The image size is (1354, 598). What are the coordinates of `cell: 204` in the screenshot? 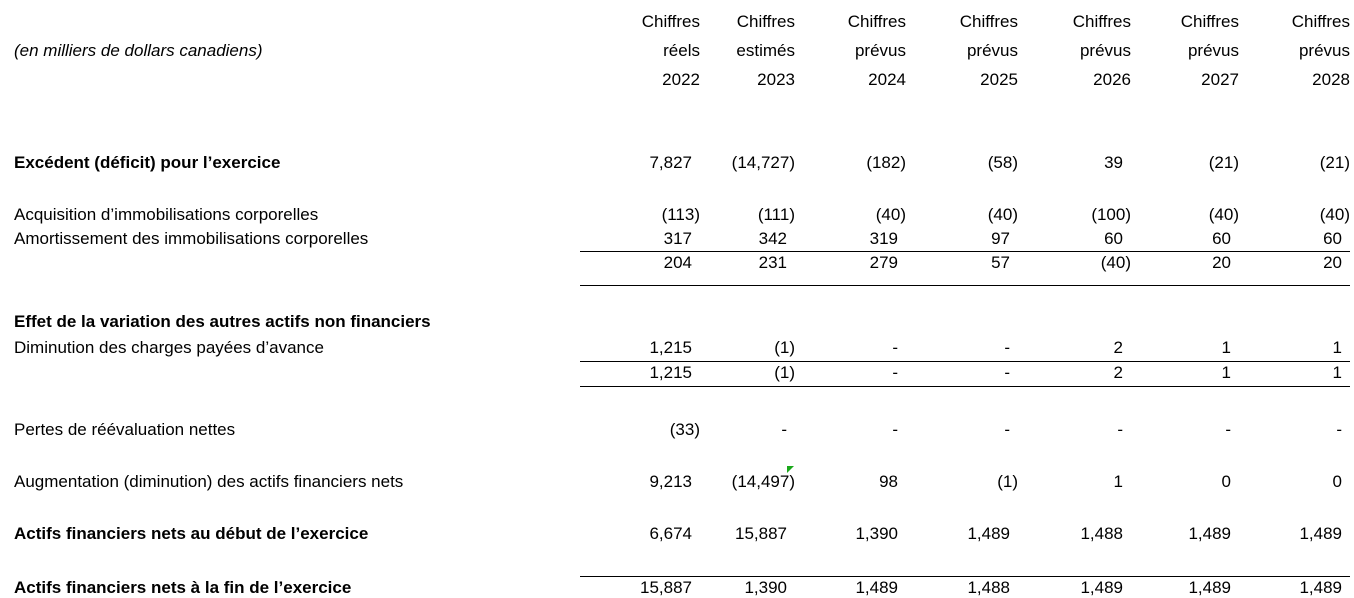 It's located at (677, 262).